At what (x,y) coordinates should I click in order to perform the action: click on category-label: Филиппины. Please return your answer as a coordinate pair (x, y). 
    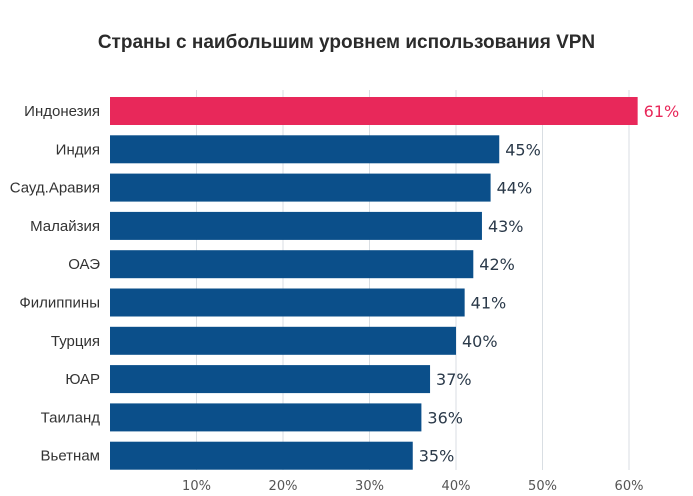
    Looking at the image, I should click on (59, 303).